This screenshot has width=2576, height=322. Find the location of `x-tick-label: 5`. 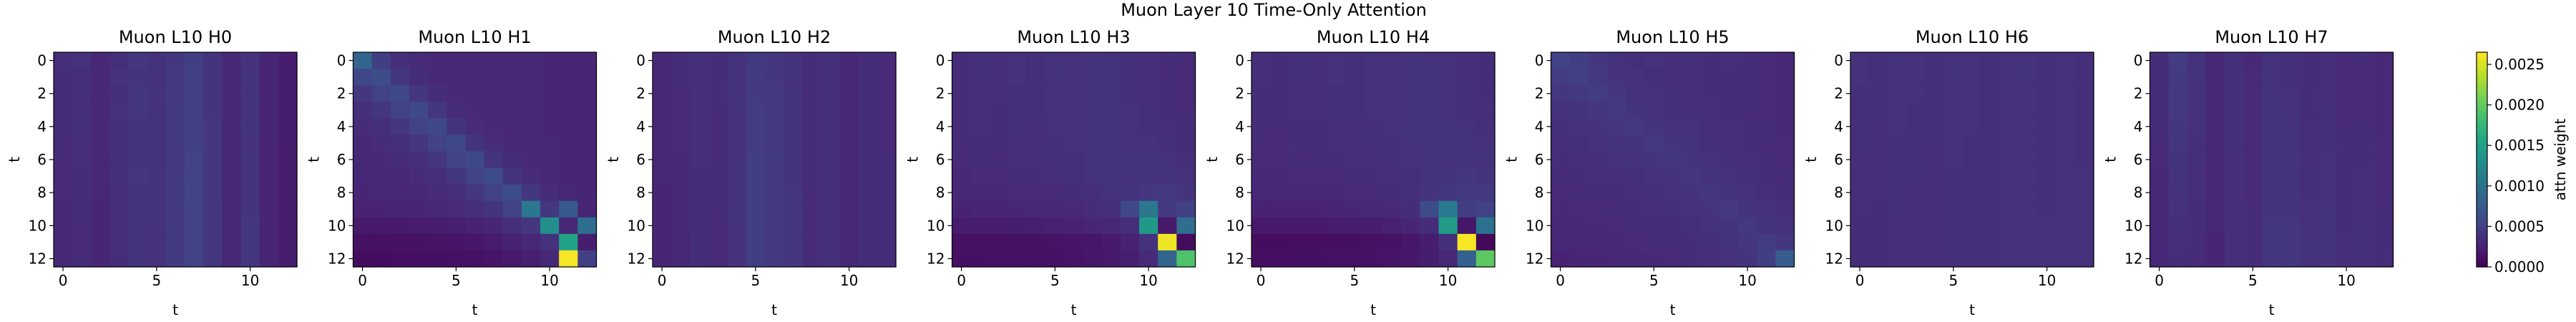

x-tick-label: 5 is located at coordinates (1654, 280).